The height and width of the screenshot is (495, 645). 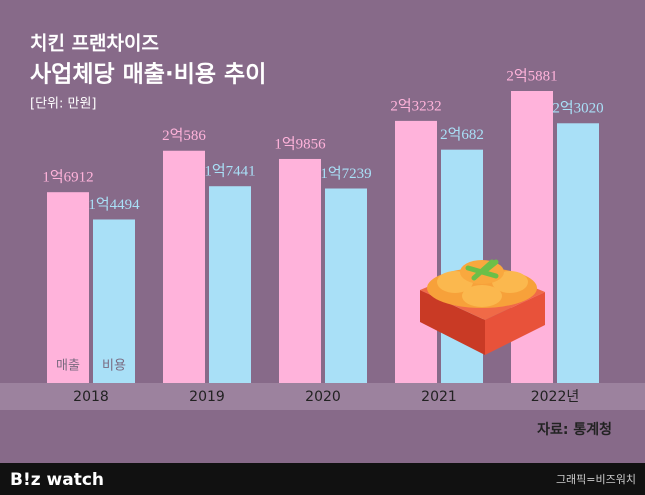 I want to click on value-label: 2억586, so click(x=184, y=135).